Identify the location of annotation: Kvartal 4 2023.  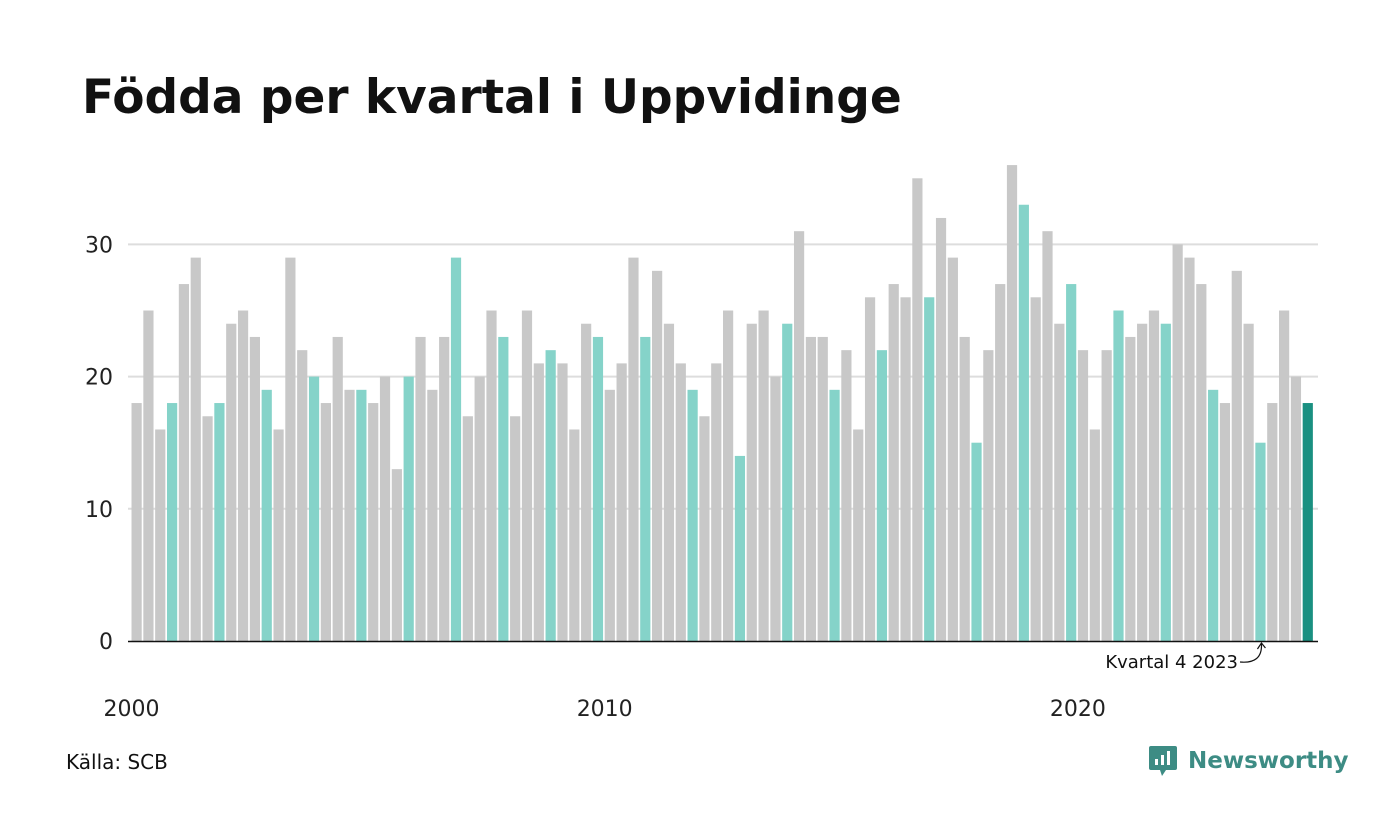
(1185, 657).